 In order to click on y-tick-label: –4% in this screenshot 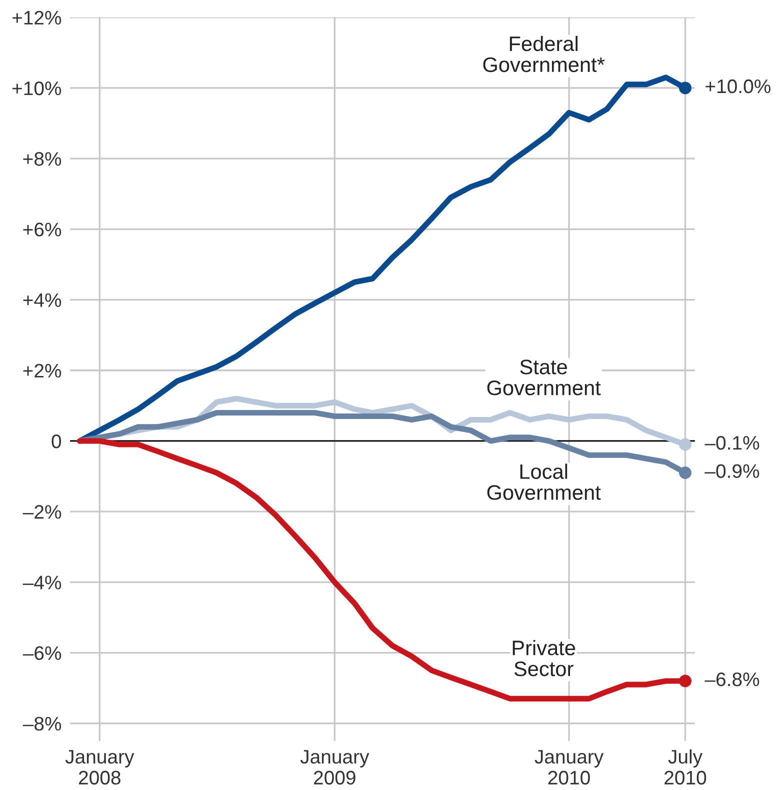, I will do `click(42, 583)`.